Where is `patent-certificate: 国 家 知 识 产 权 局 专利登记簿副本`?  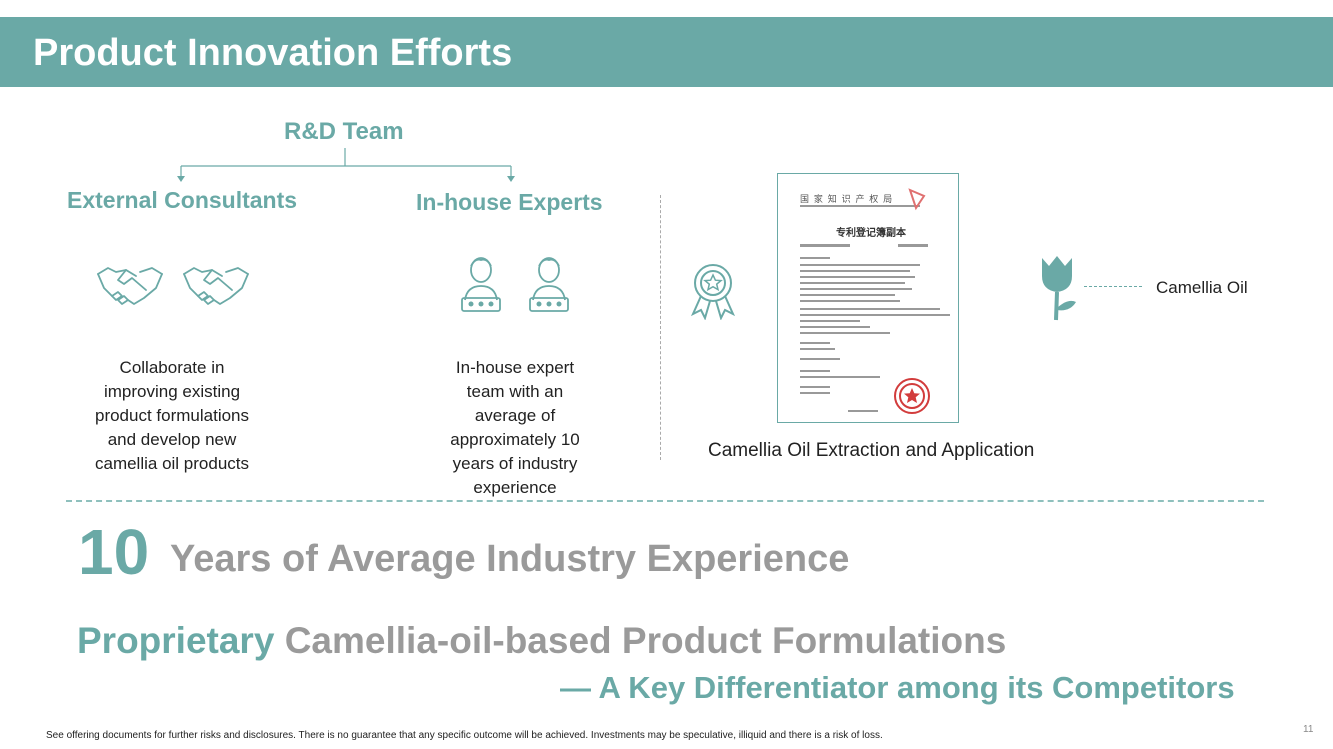
patent-certificate: 国 家 知 识 产 权 局 专利登记簿副本 is located at coordinates (868, 298).